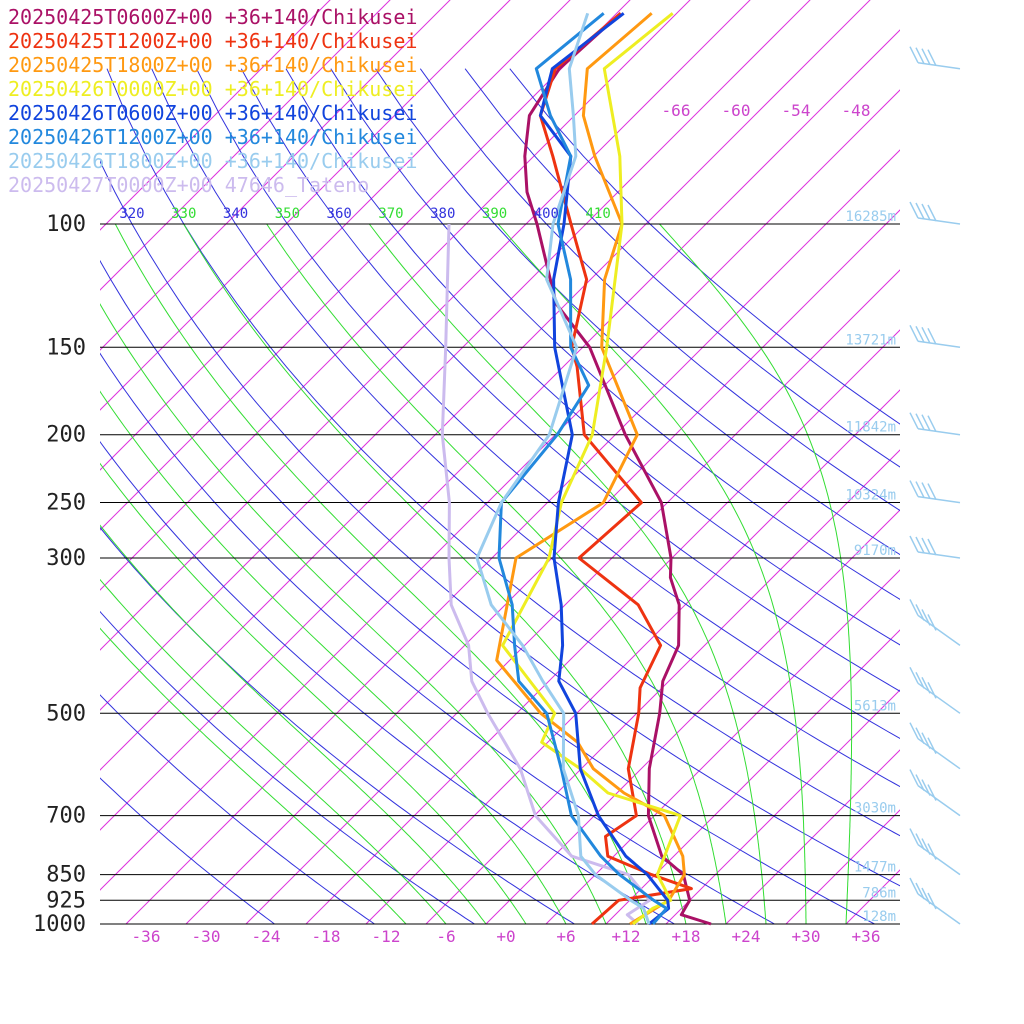 The height and width of the screenshot is (1024, 1024). What do you see at coordinates (875, 809) in the screenshot?
I see `height-label: 3030m` at bounding box center [875, 809].